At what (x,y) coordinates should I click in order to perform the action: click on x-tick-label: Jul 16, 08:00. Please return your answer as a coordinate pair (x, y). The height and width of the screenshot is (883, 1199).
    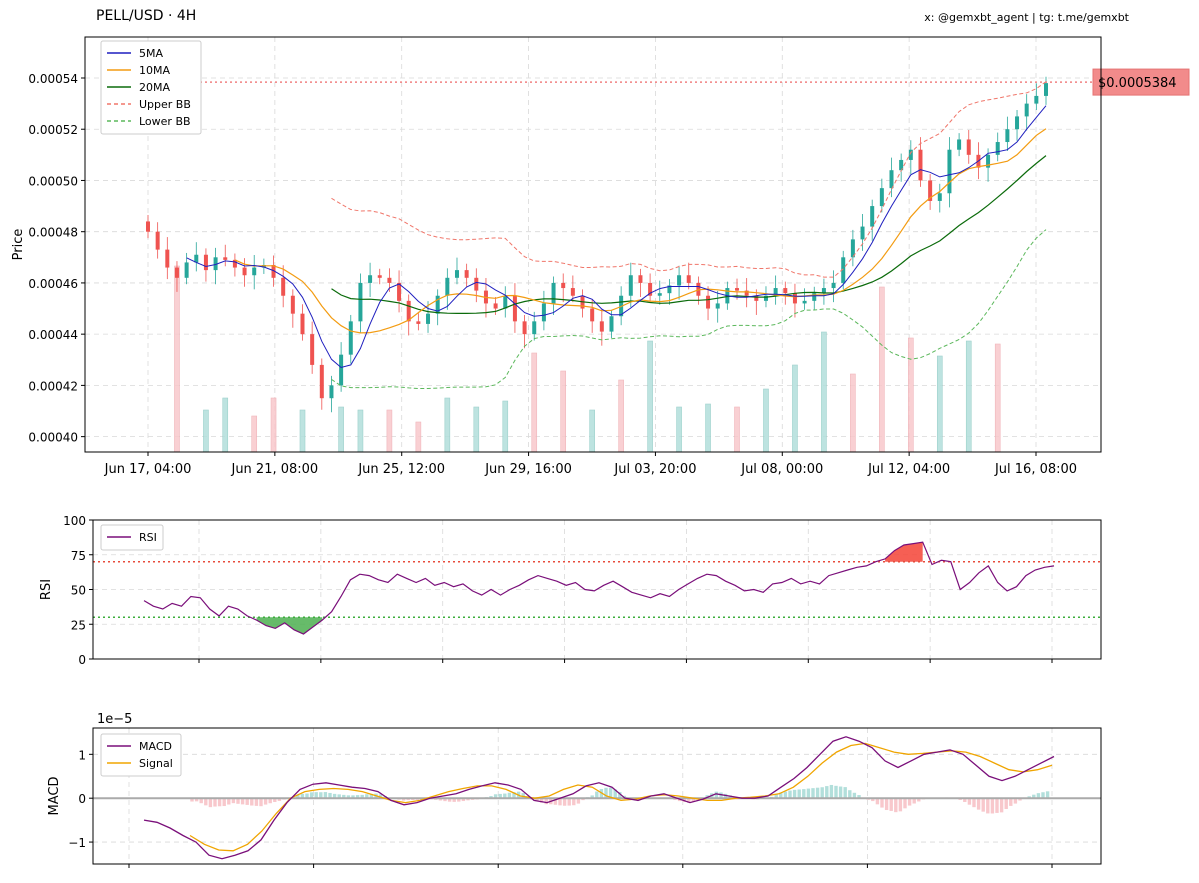
    Looking at the image, I should click on (1035, 469).